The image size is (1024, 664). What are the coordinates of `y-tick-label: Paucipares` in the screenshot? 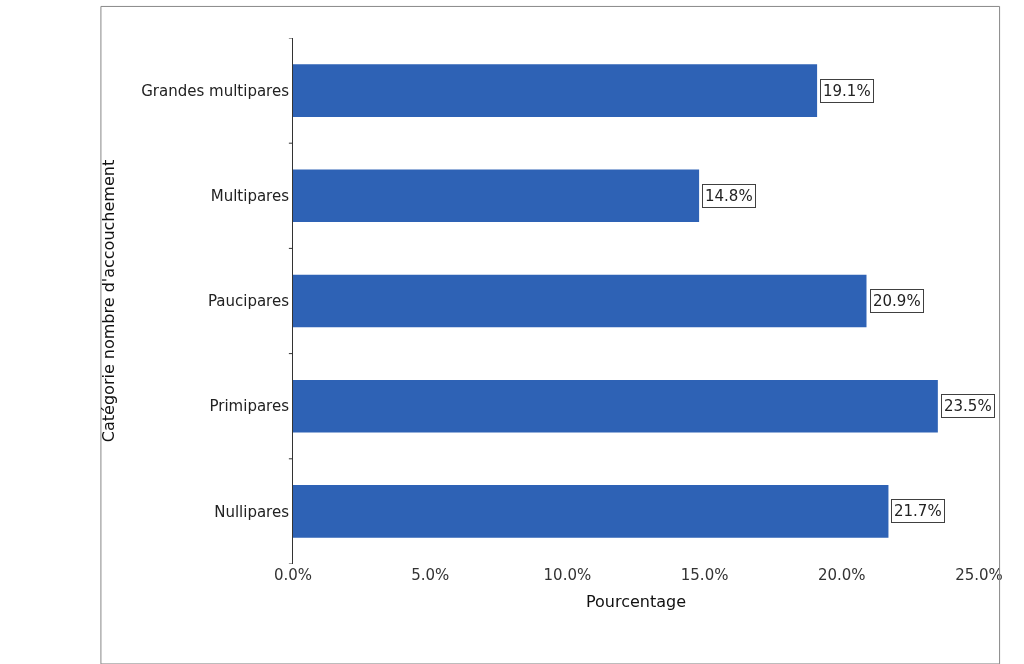 It's located at (248, 301).